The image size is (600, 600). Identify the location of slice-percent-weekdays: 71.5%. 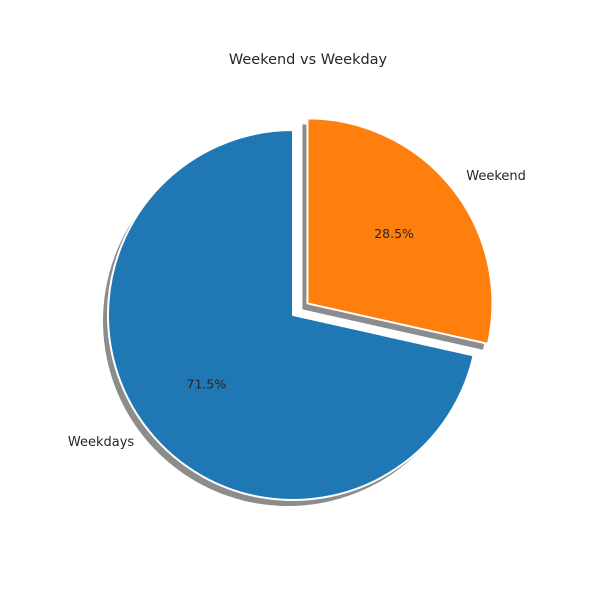
(207, 383).